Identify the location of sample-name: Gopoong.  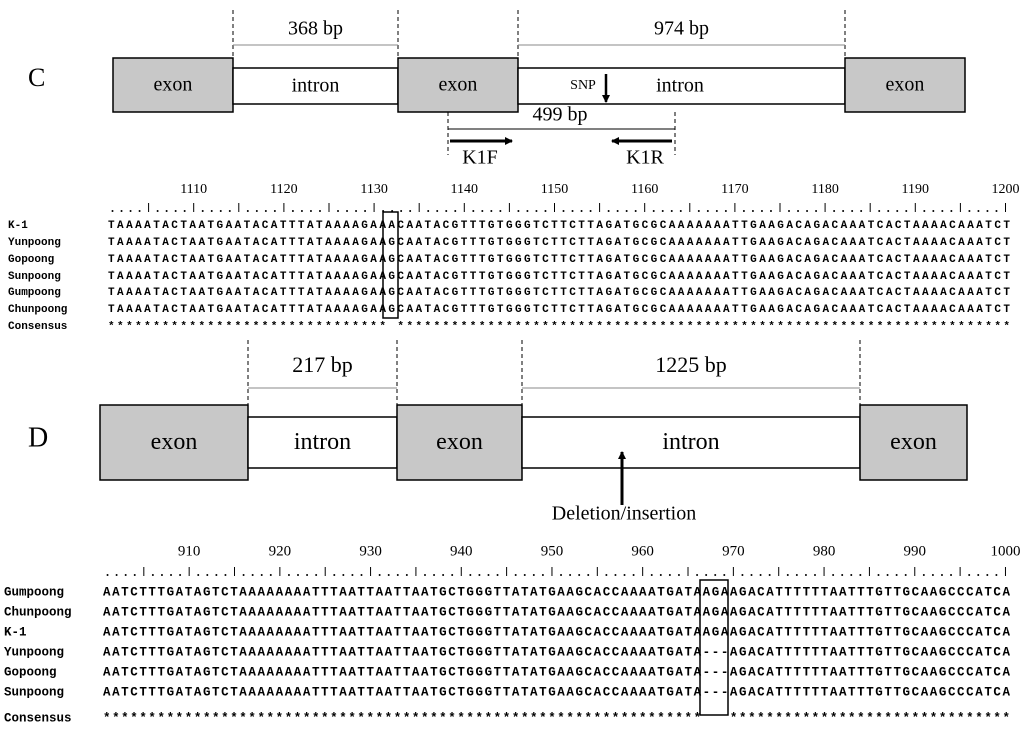
(31, 260).